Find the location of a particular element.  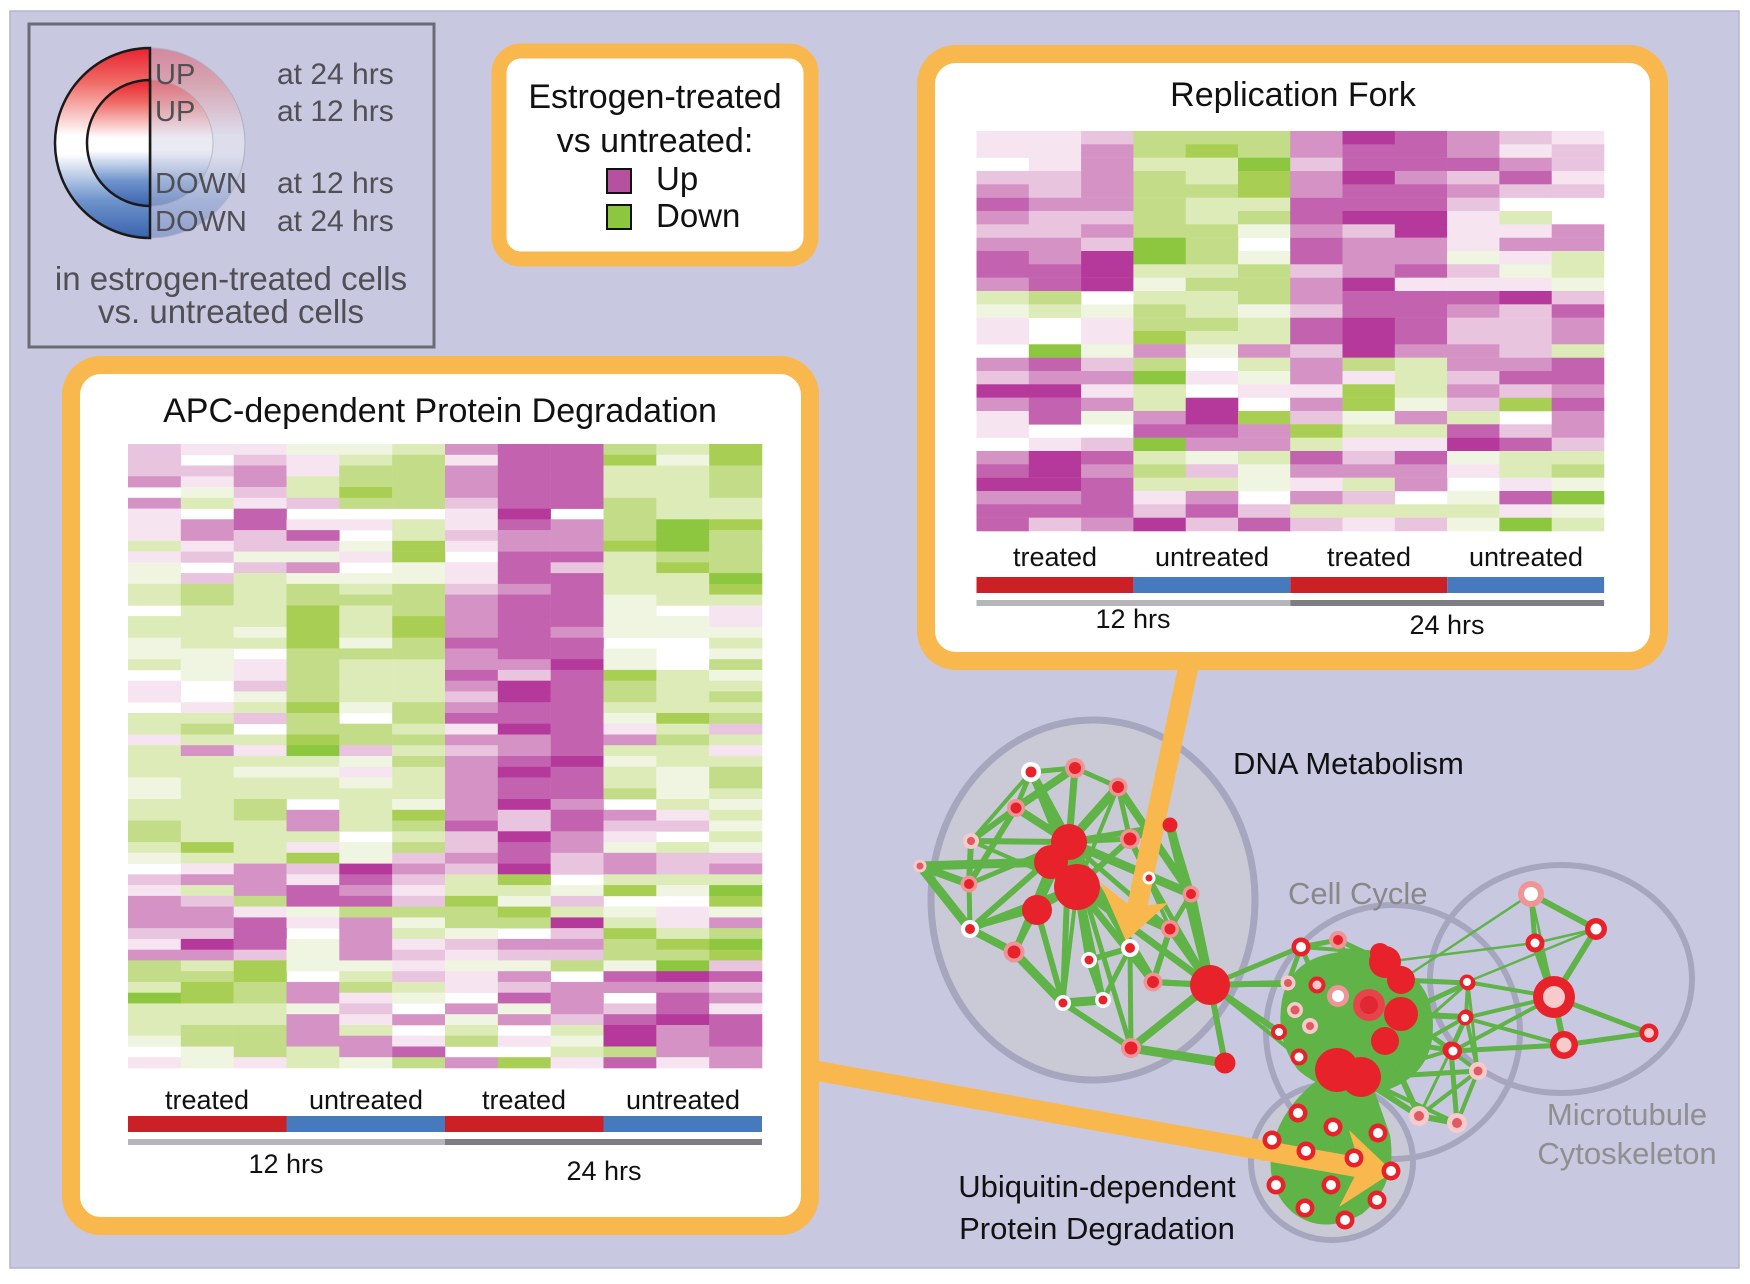

svg-text: vs untreated: is located at coordinates (655, 141).